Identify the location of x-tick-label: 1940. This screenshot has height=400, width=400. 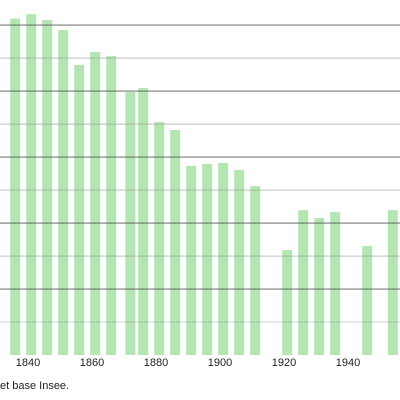
(348, 363).